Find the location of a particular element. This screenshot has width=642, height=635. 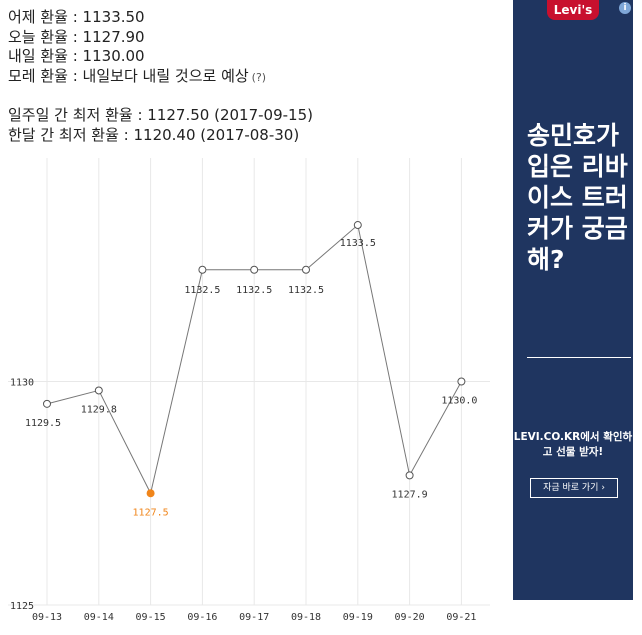

ad-headline: 송민호가 입은 리바이스 트러커가 궁금해? is located at coordinates (577, 197).